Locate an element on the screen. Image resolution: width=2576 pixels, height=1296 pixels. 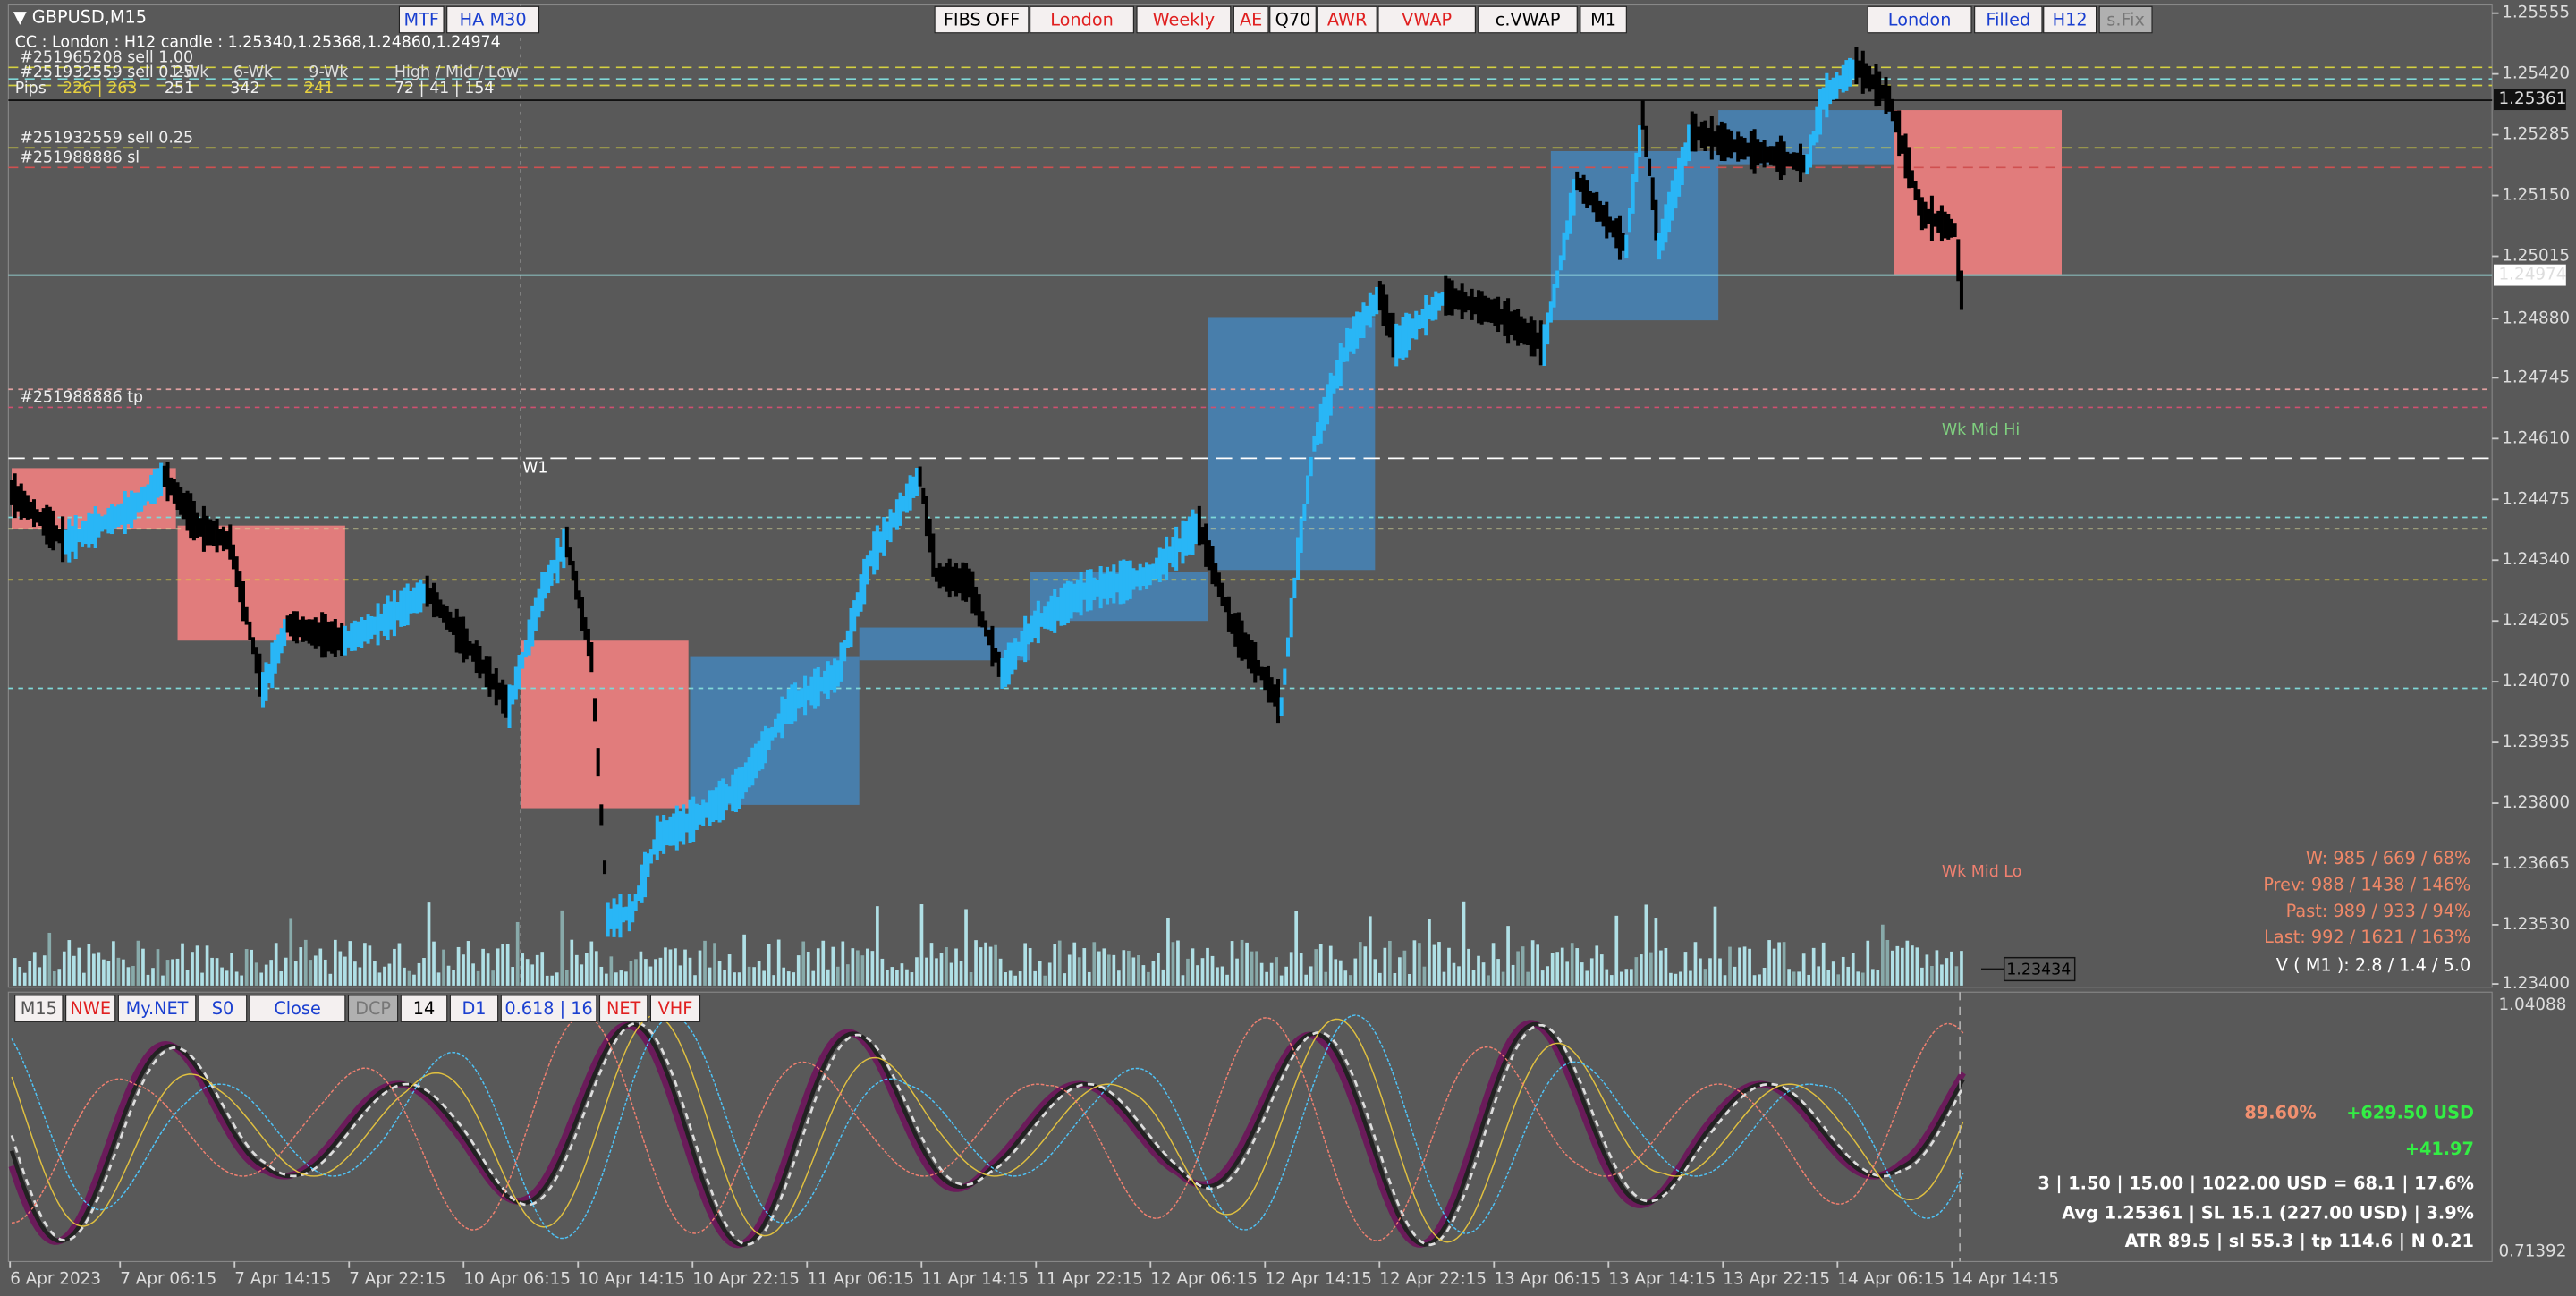
pips-value: Pips is located at coordinates (31, 88).